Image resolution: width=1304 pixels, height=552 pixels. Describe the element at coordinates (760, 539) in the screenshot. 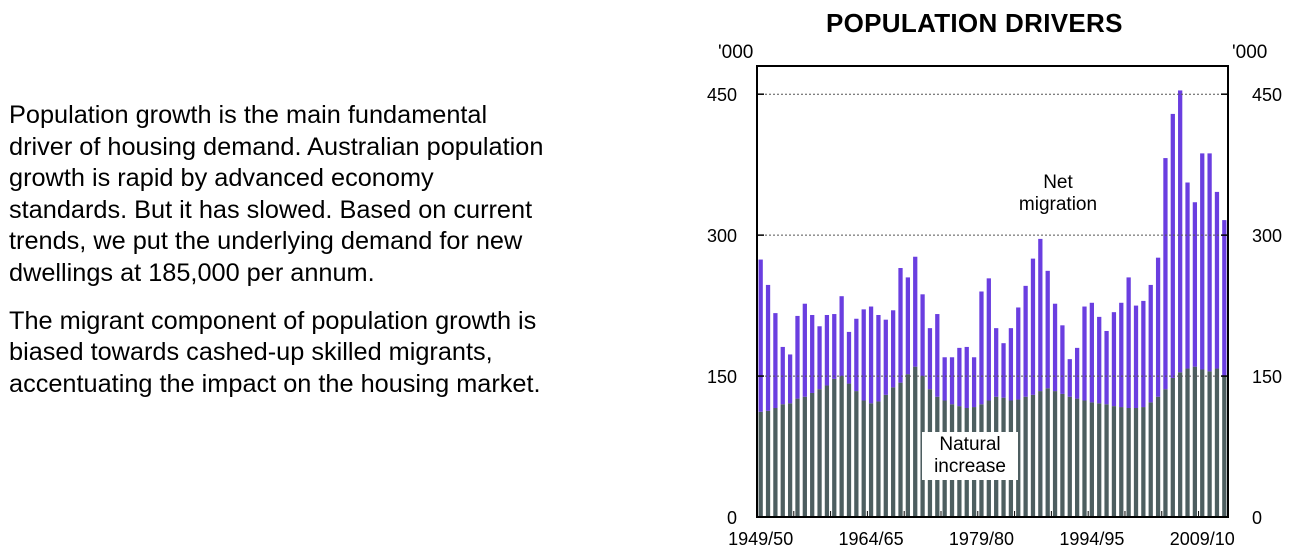

I see `x-tick-label: 1949/50` at that location.